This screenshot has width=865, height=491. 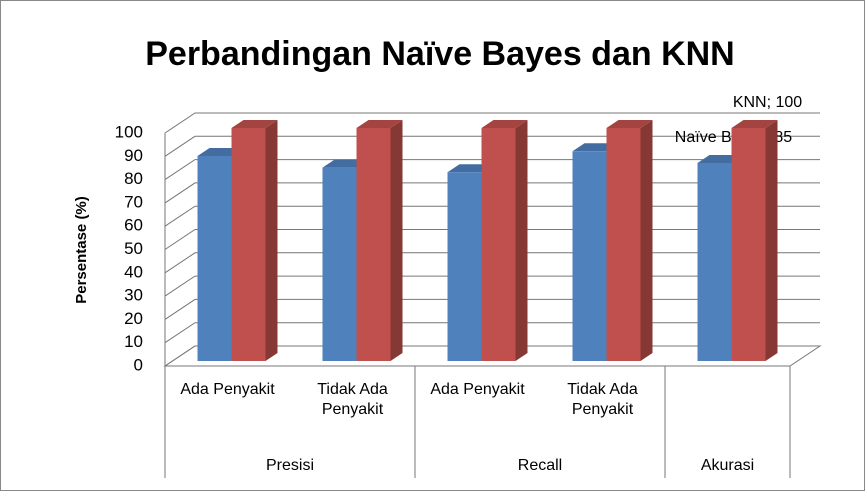 What do you see at coordinates (133, 155) in the screenshot?
I see `y-tick-label: 90` at bounding box center [133, 155].